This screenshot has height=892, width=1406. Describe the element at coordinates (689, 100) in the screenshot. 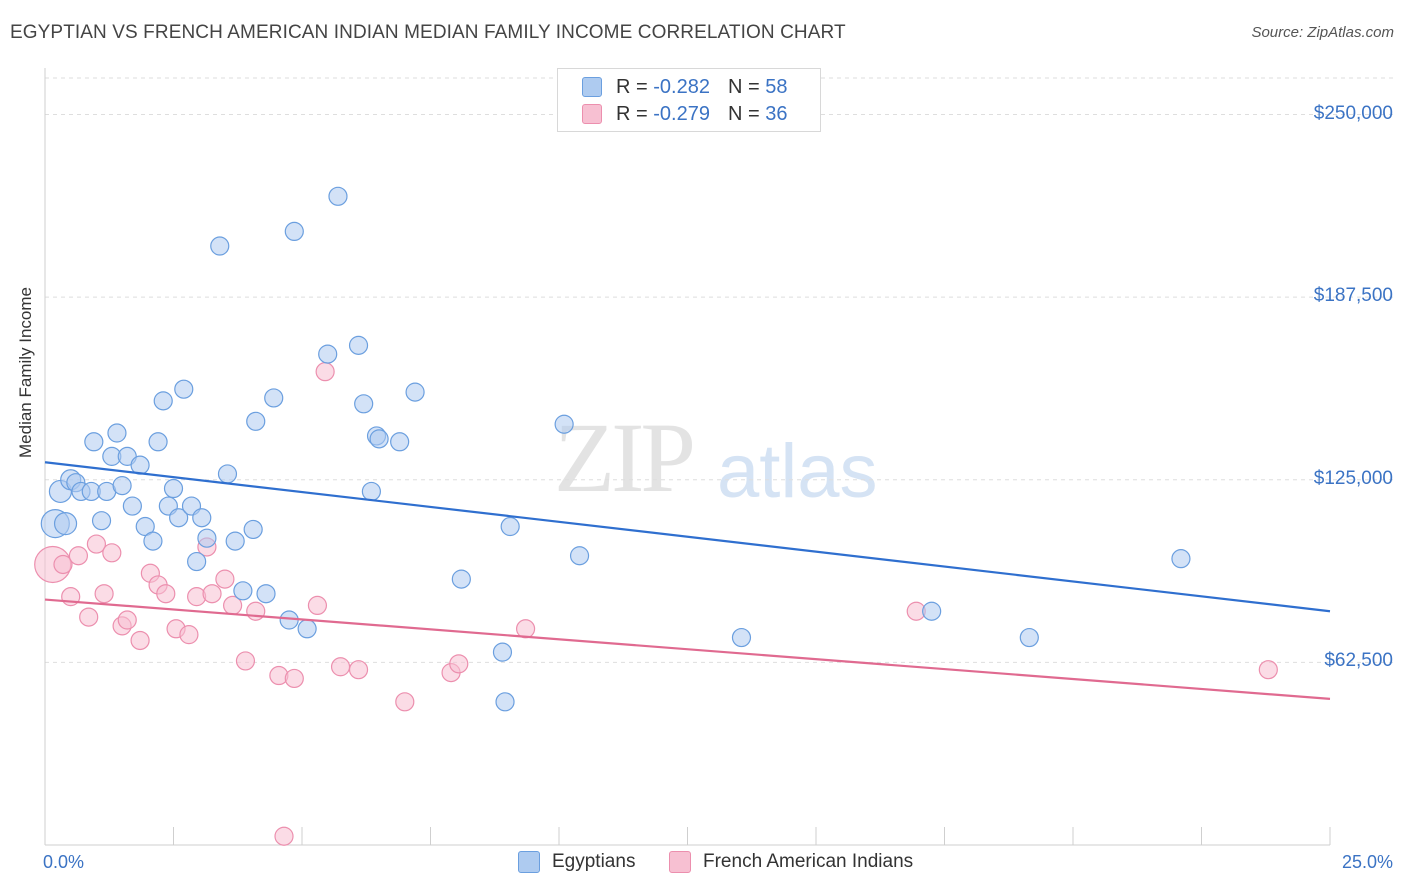

I see `correlation-legend: R = -0.282 N = 58 R = -0.279 N = 36` at that location.